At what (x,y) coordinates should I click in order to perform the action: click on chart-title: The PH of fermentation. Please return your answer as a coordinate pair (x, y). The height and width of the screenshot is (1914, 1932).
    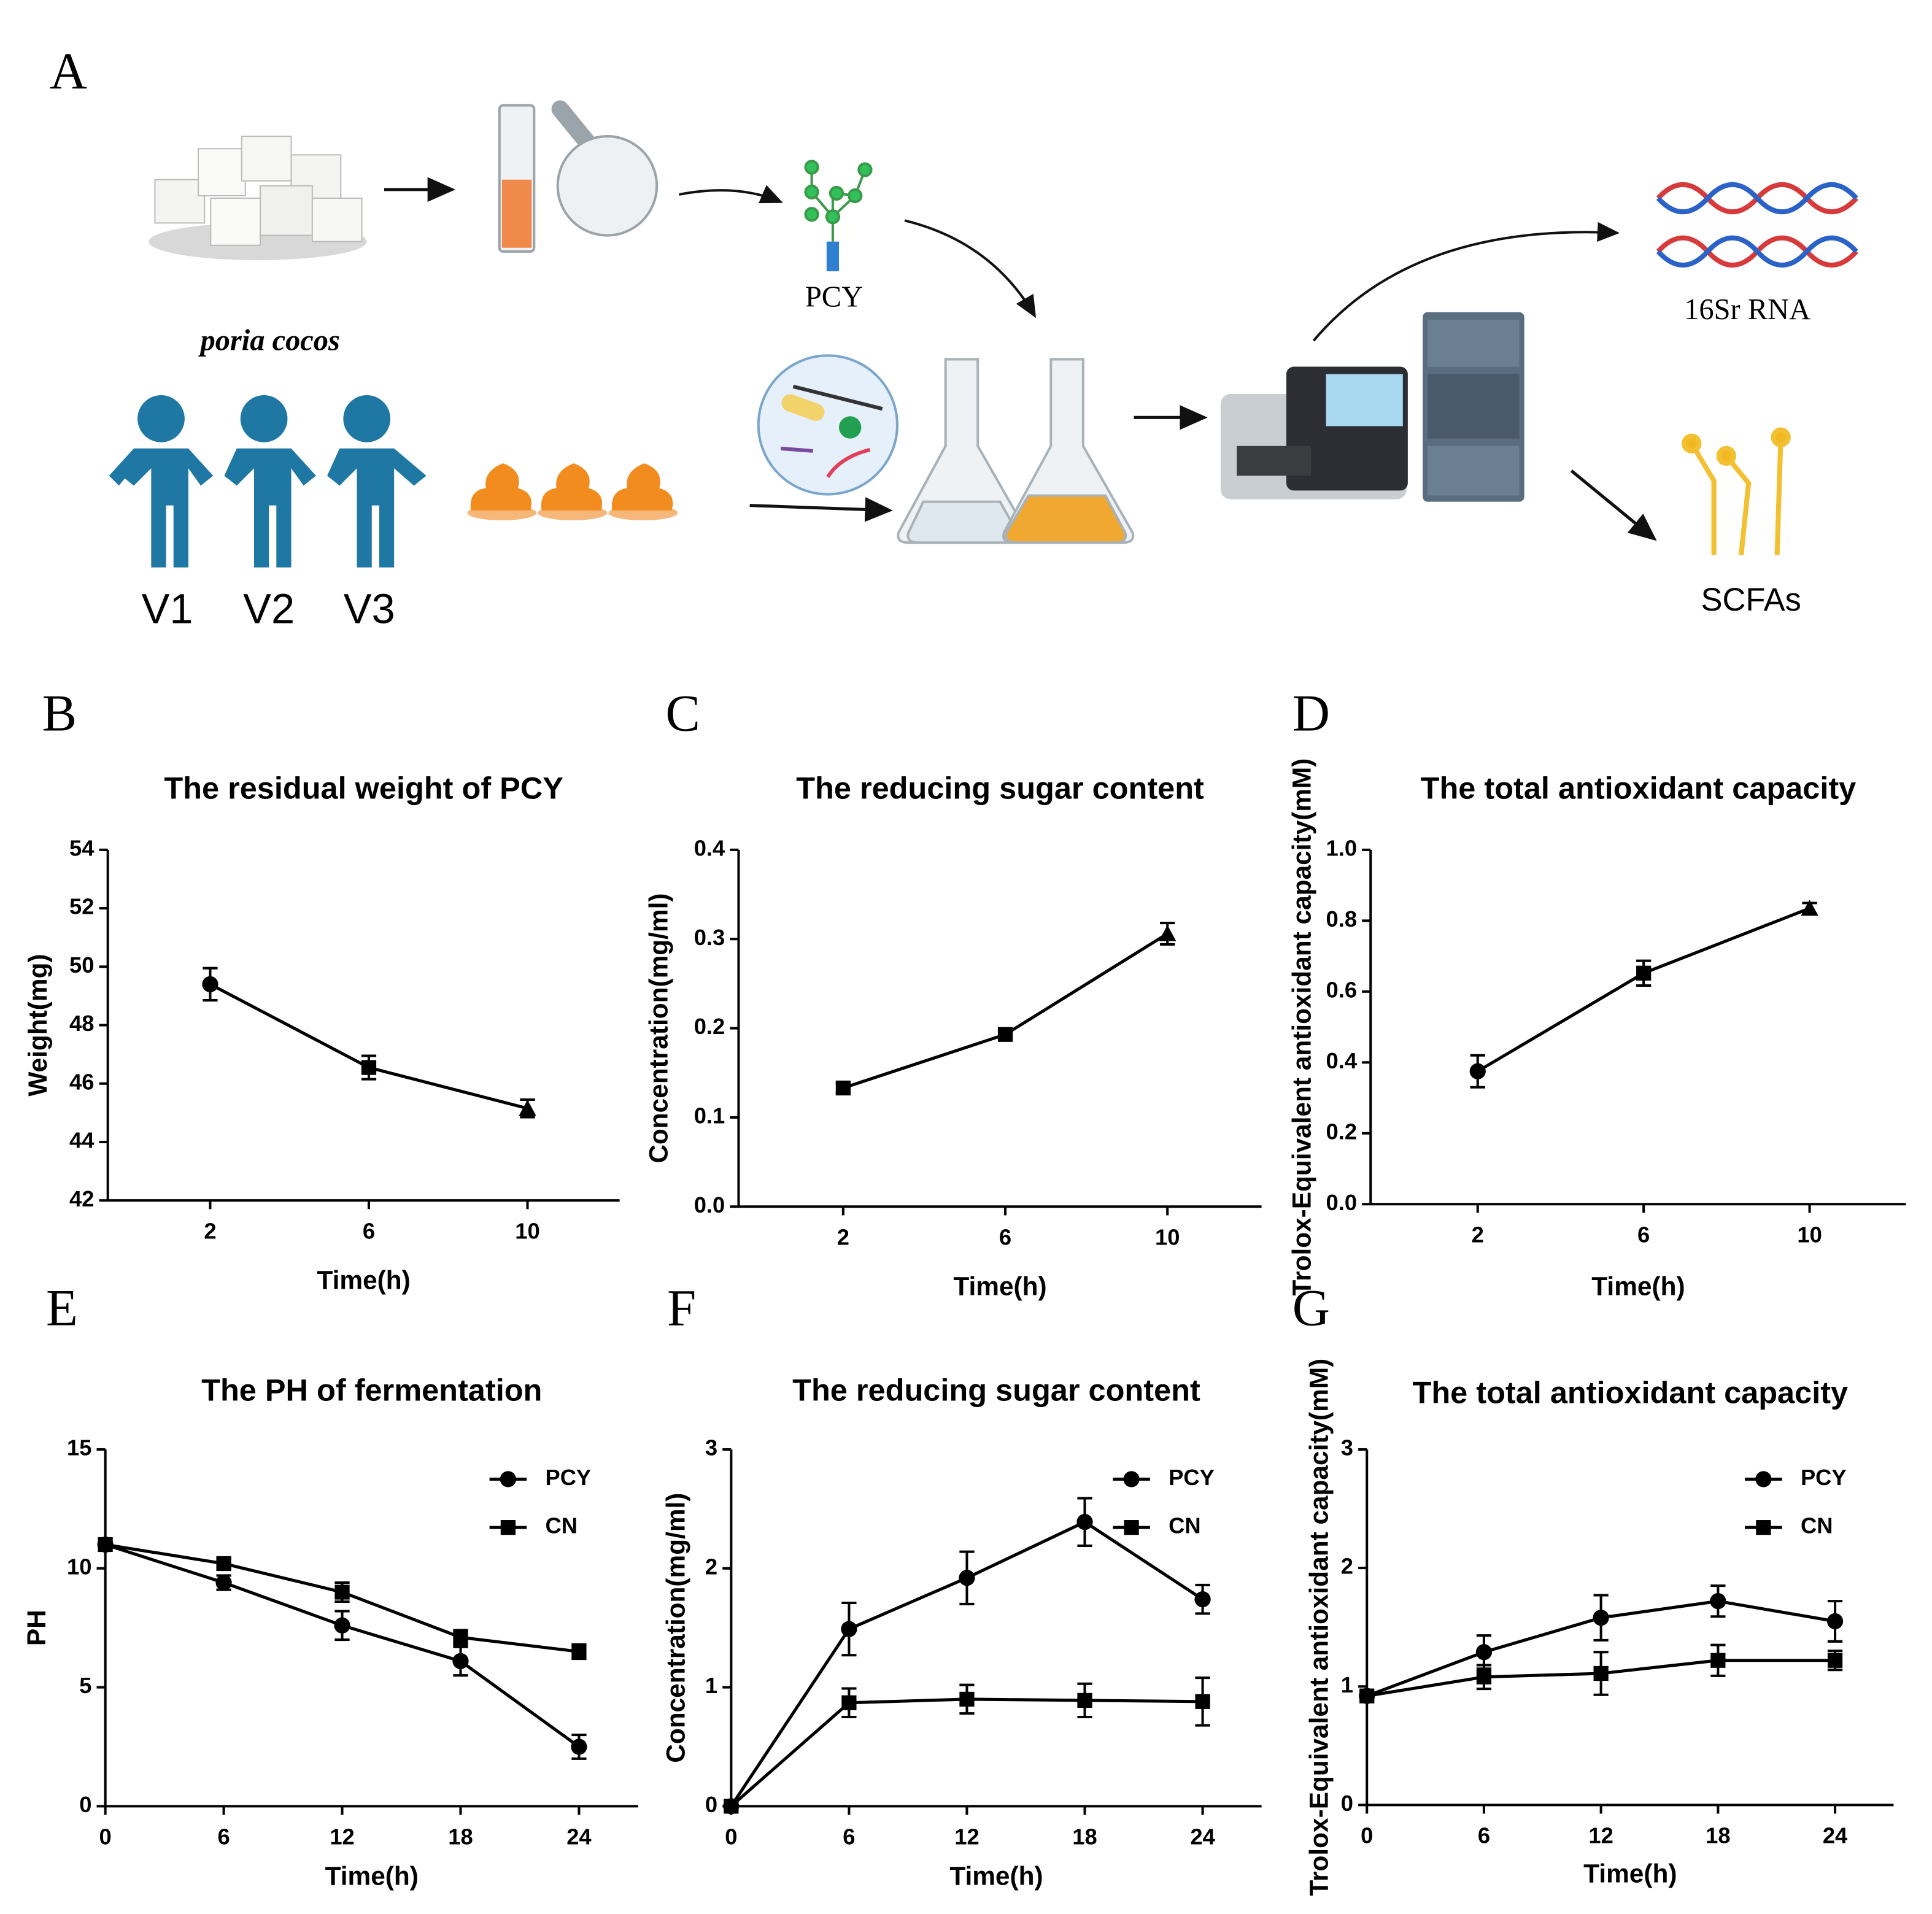
    Looking at the image, I should click on (371, 1389).